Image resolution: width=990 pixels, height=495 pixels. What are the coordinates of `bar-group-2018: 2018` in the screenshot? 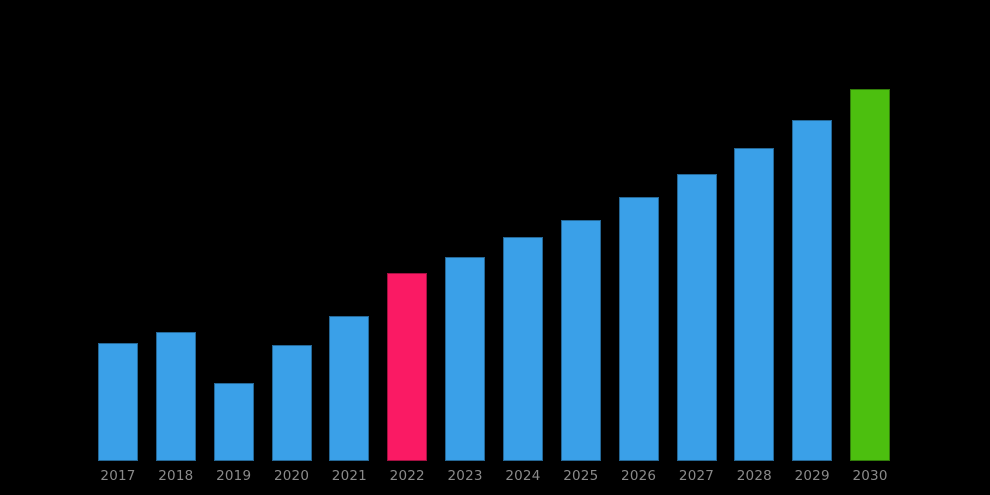 It's located at (175, 408).